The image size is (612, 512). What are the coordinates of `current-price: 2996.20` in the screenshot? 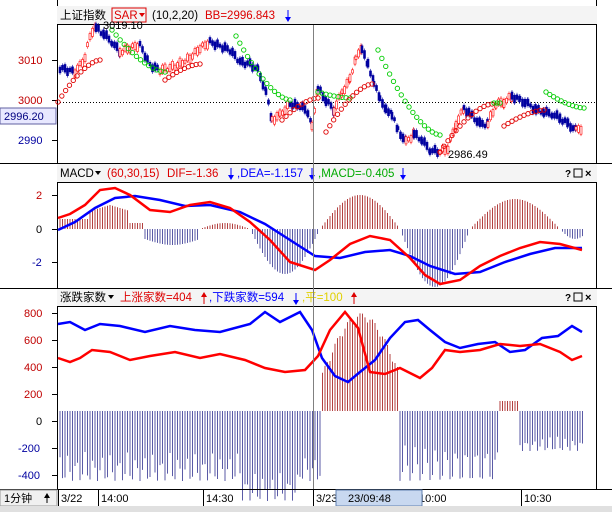 It's located at (24, 117).